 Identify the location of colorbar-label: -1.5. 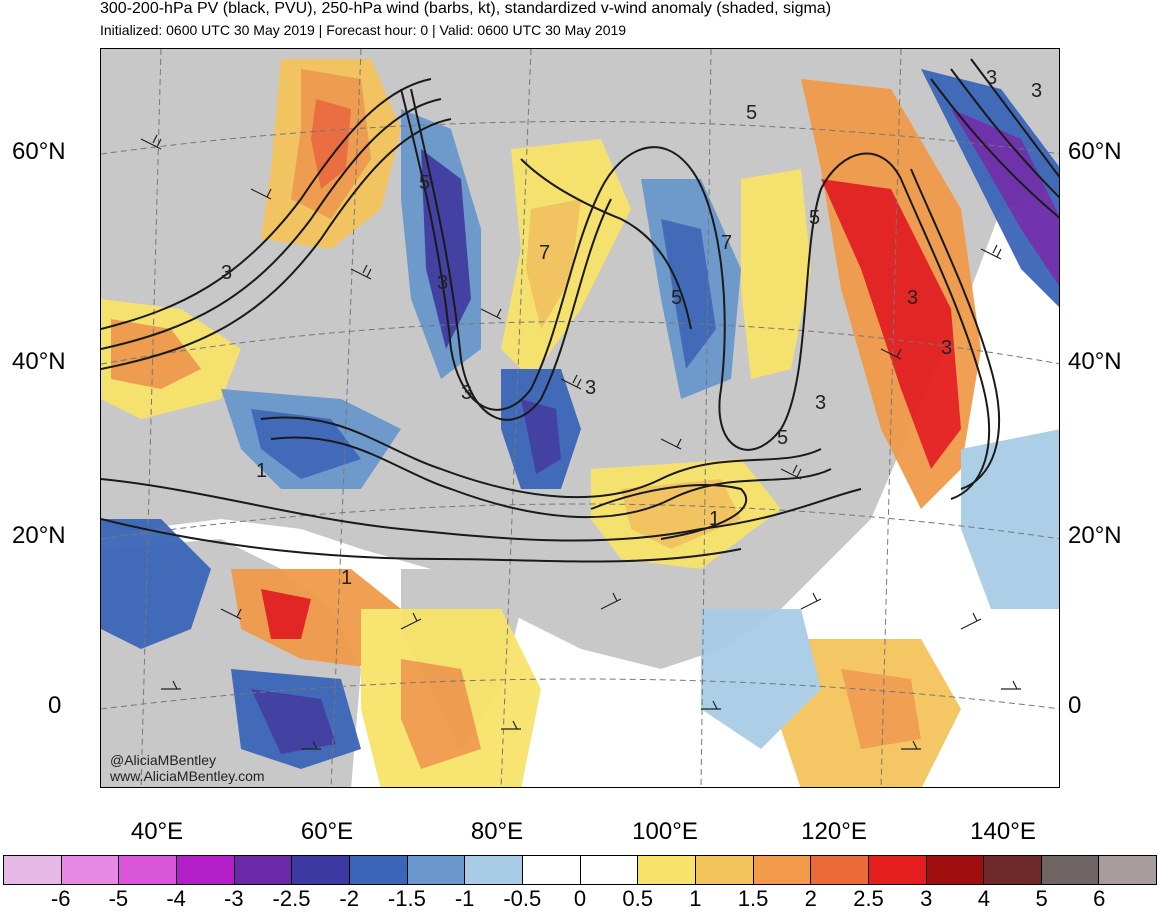
(406, 898).